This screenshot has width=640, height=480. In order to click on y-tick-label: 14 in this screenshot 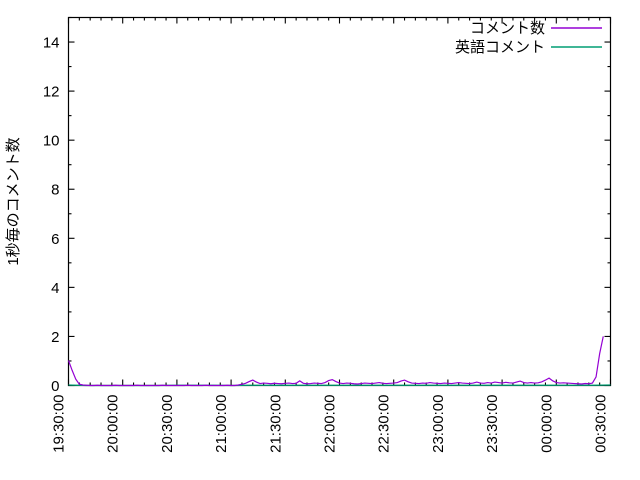, I will do `click(51, 43)`.